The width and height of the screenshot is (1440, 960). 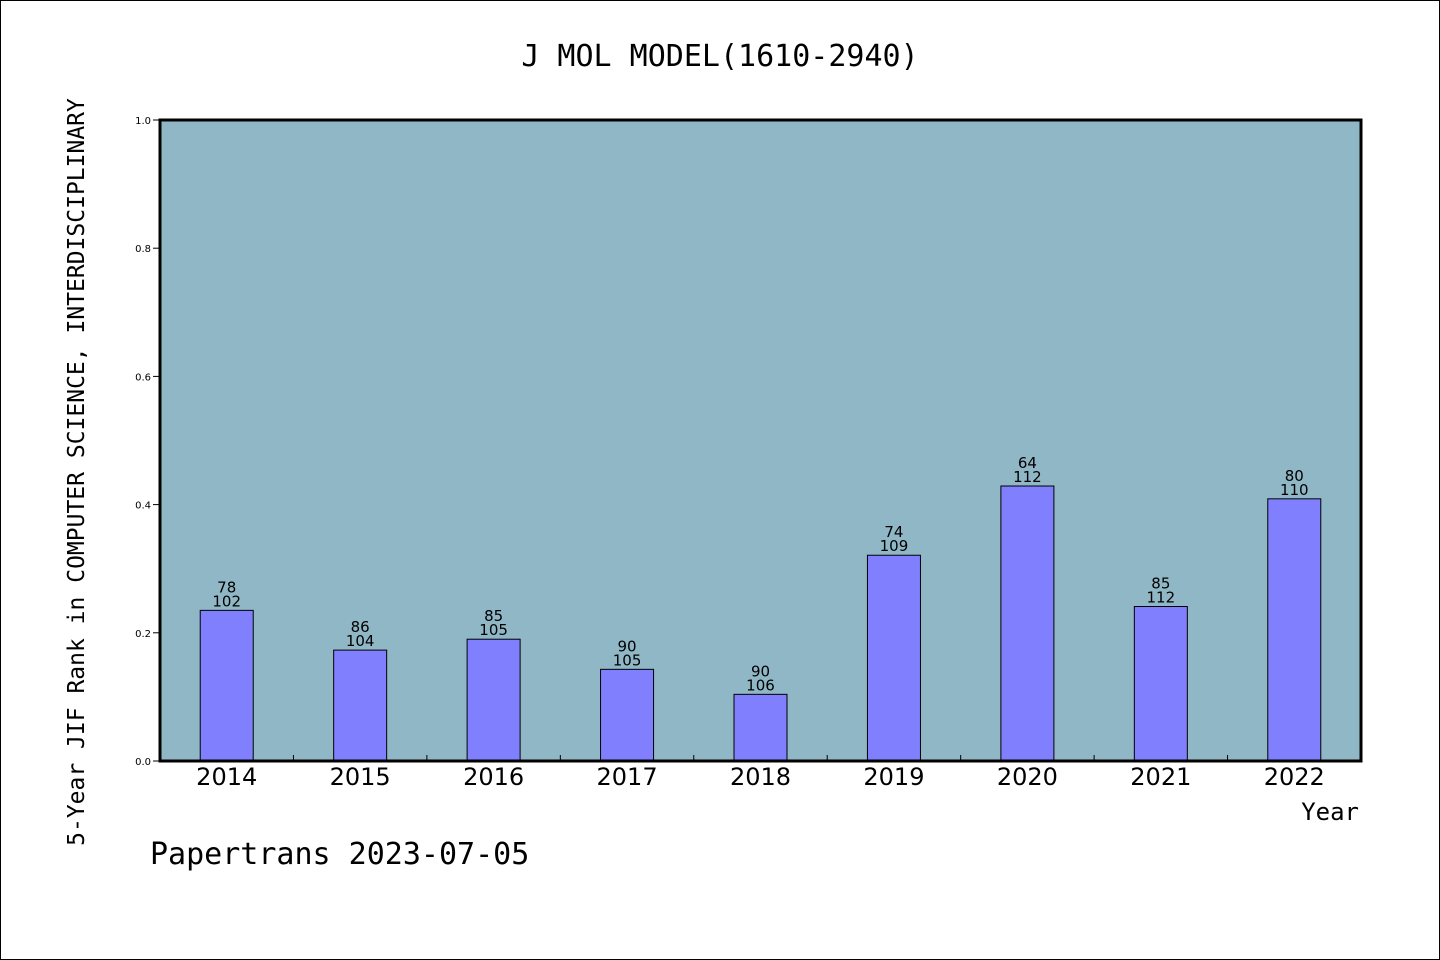 What do you see at coordinates (719, 56) in the screenshot?
I see `chart-title: J MOL MODEL(1610-2940)` at bounding box center [719, 56].